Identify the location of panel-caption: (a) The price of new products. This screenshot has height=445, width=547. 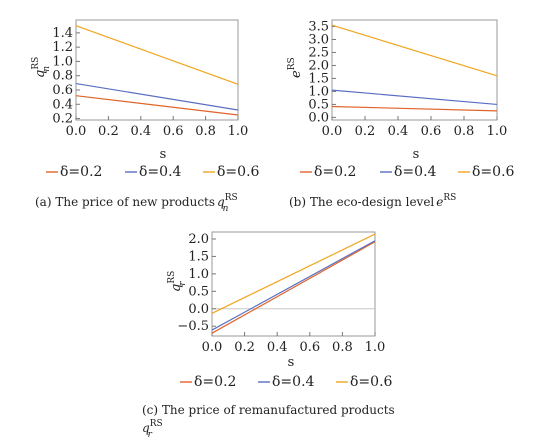
(125, 202).